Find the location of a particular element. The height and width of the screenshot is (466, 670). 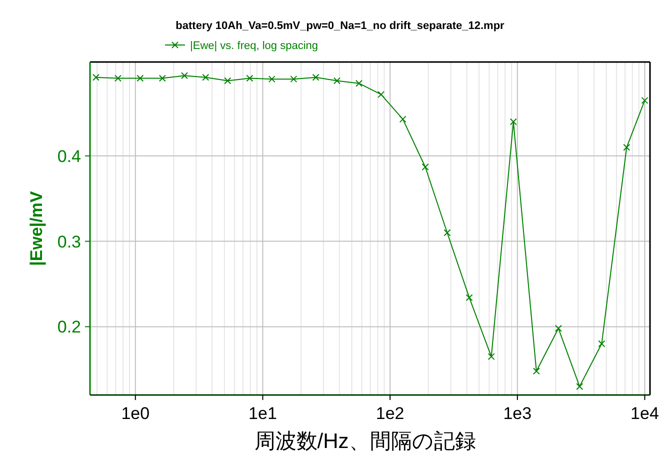

legend-label: |Ewe| vs. freq, log spacing is located at coordinates (254, 46).